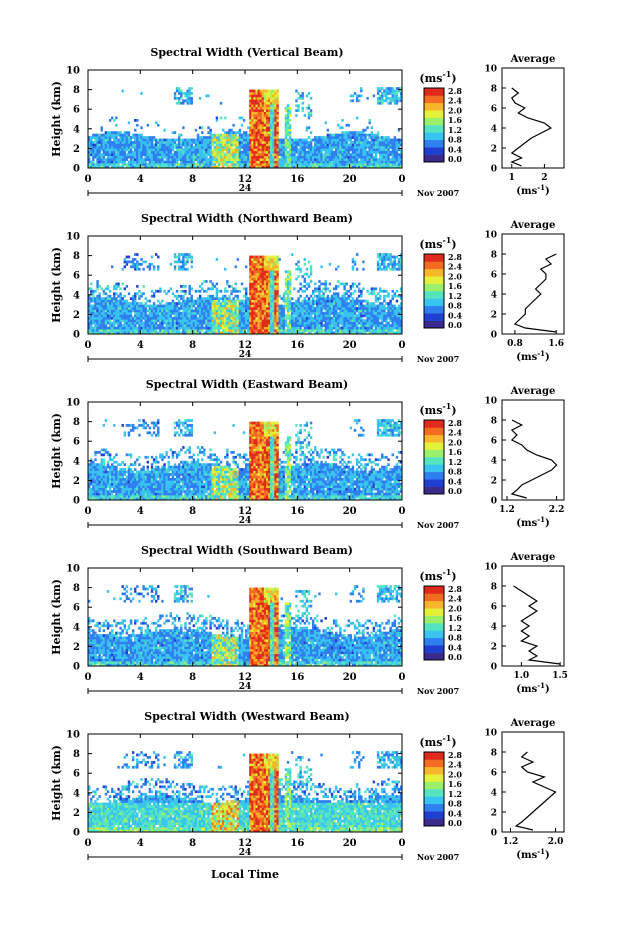  What do you see at coordinates (494, 150) in the screenshot?
I see `avg-y-tick-label: 2` at bounding box center [494, 150].